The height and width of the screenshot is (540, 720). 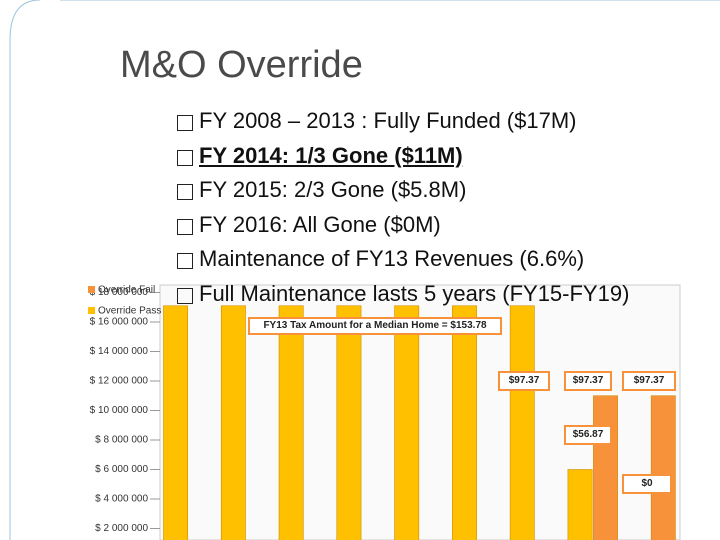 What do you see at coordinates (241, 65) in the screenshot?
I see `slide-title: M&O Override` at bounding box center [241, 65].